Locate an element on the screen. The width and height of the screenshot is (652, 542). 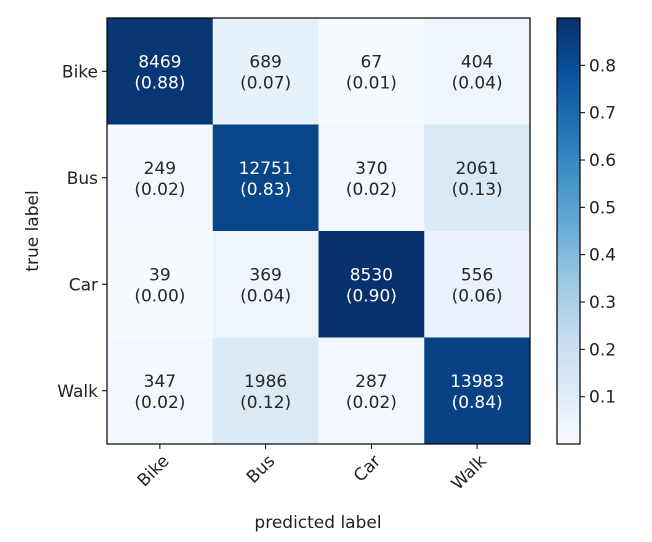
cell-proportion-label: (0.01) is located at coordinates (371, 83).